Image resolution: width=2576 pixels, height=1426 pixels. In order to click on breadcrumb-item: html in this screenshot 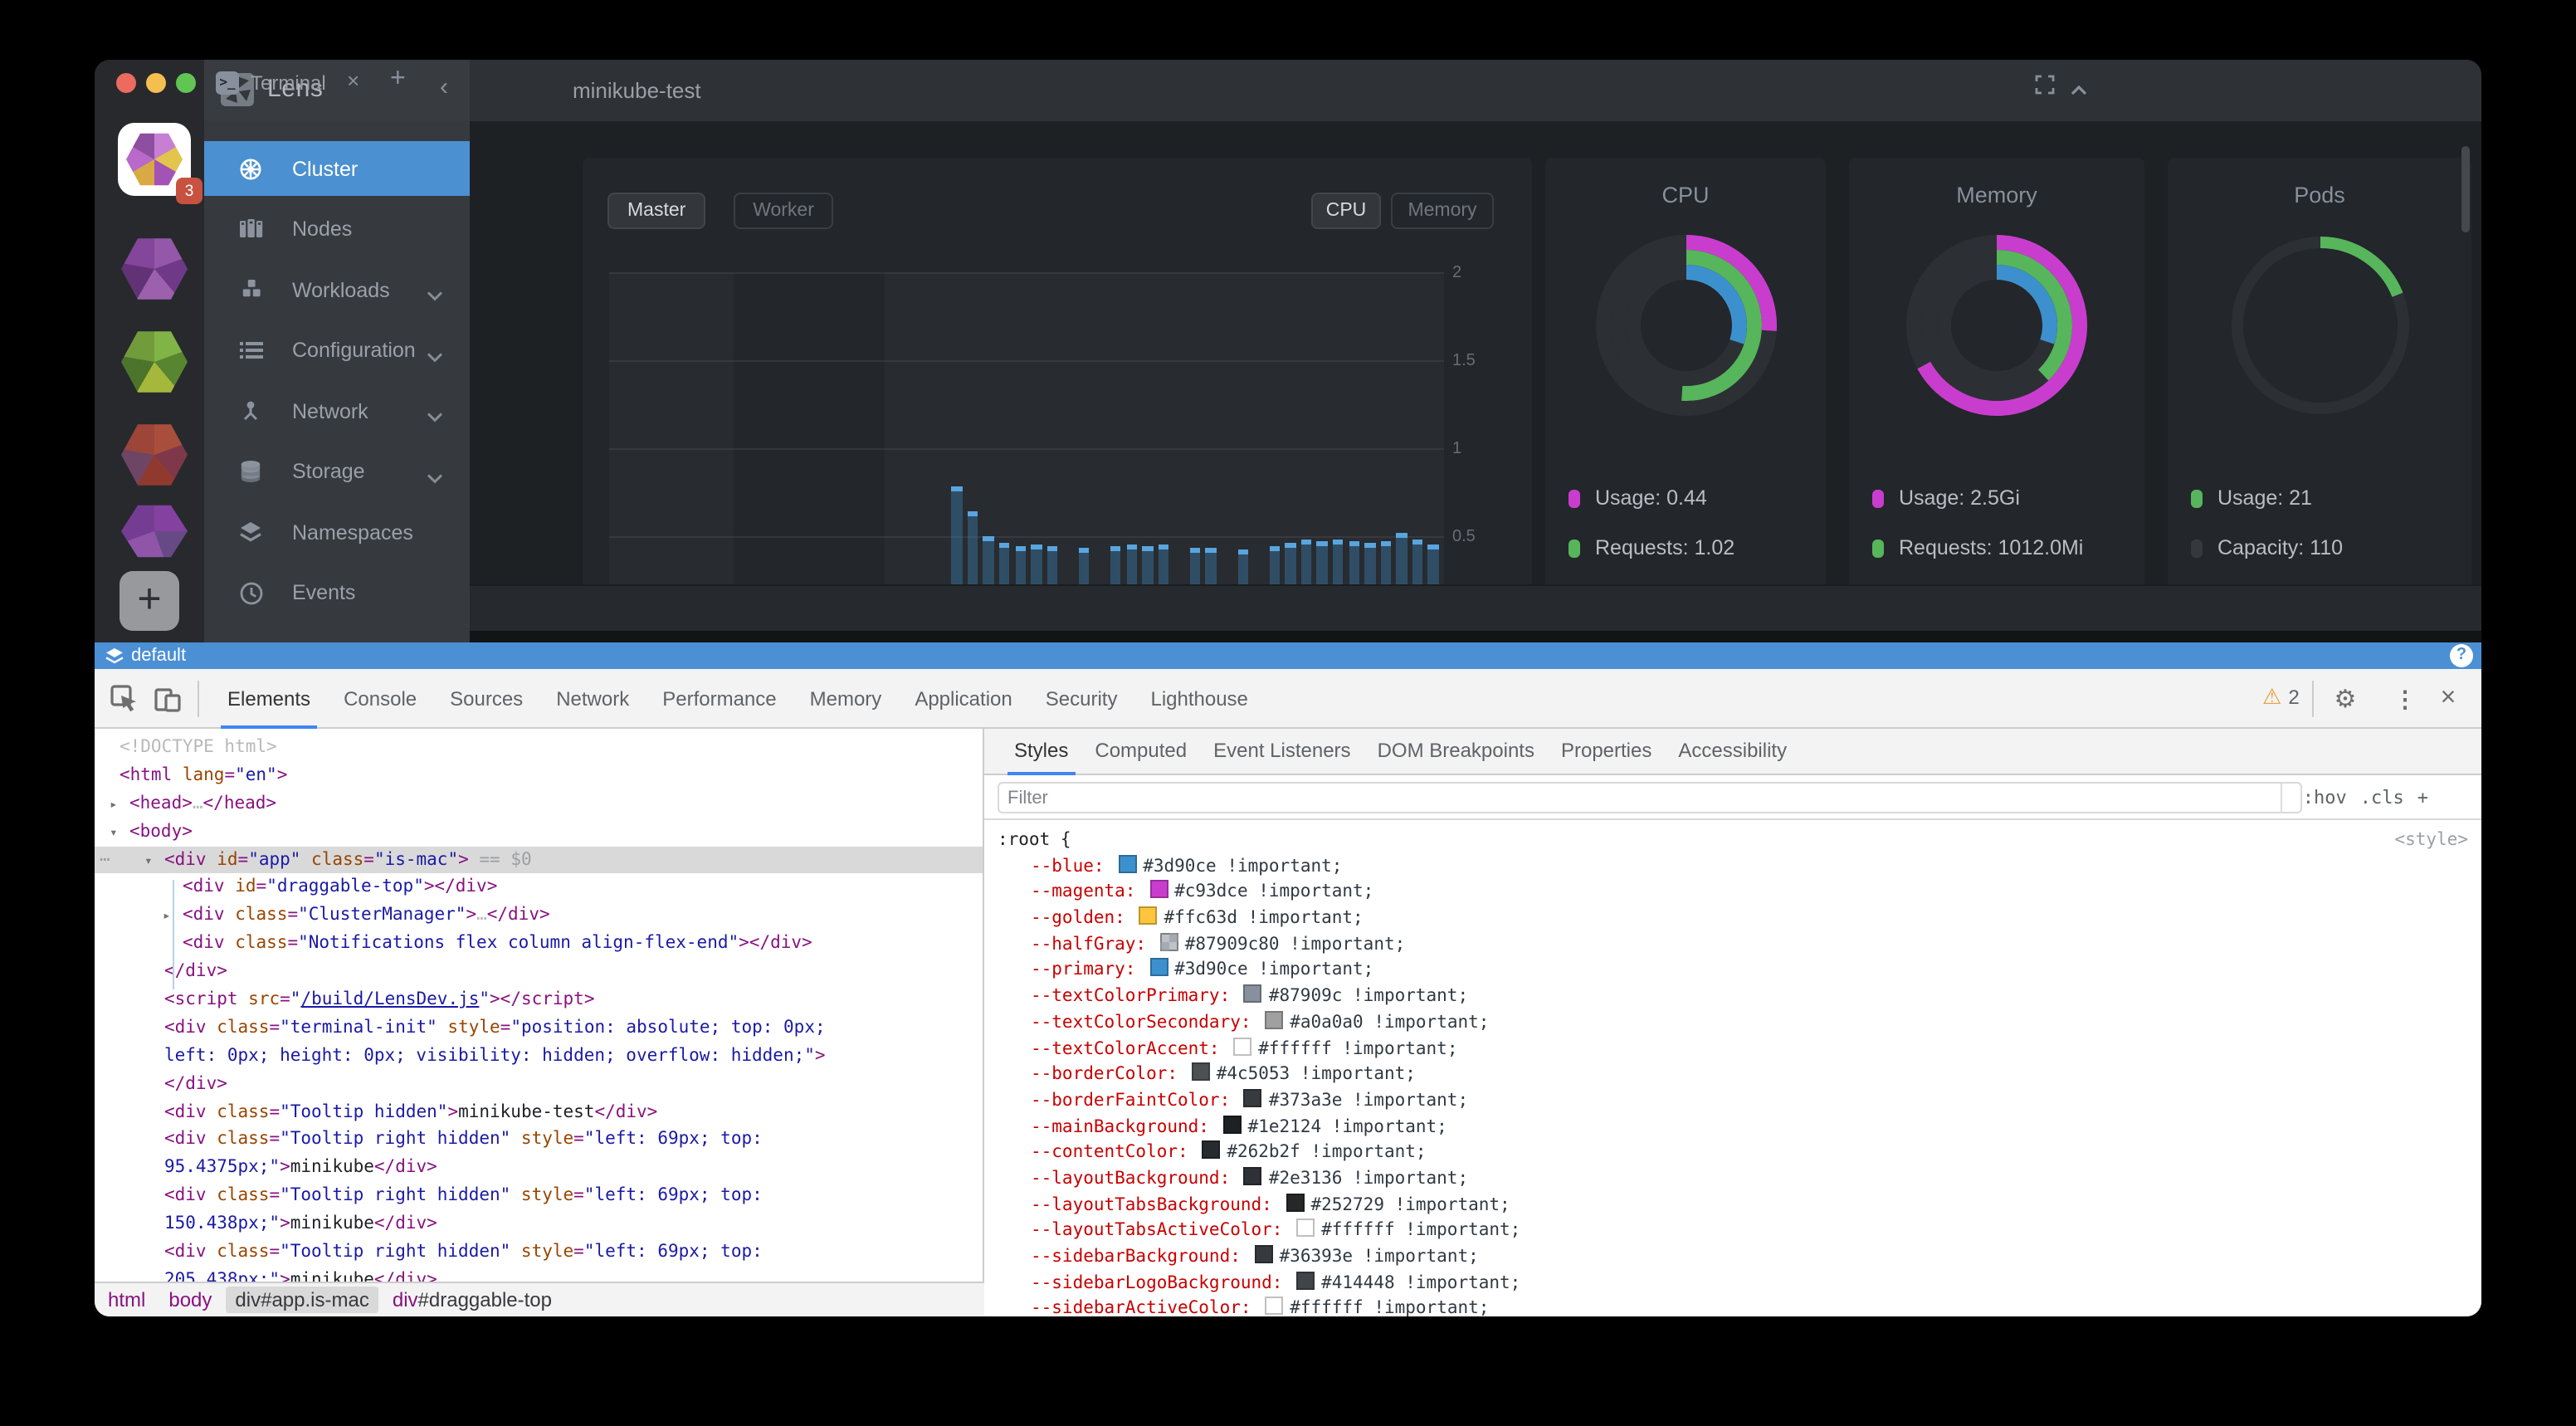, I will do `click(127, 1299)`.